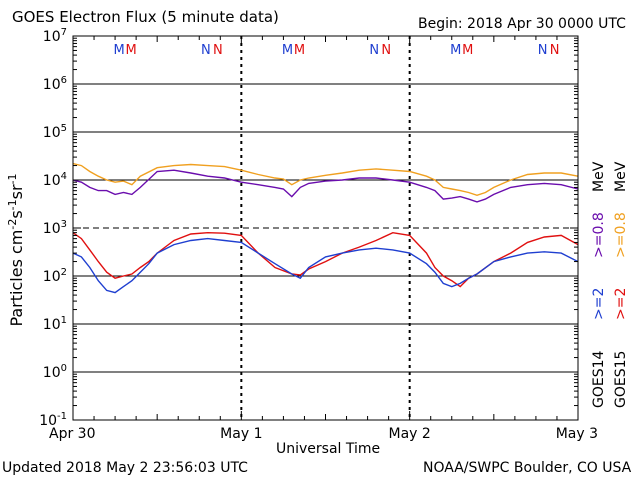 The image size is (640, 480). I want to click on x-axis-label: Universal Time, so click(328, 449).